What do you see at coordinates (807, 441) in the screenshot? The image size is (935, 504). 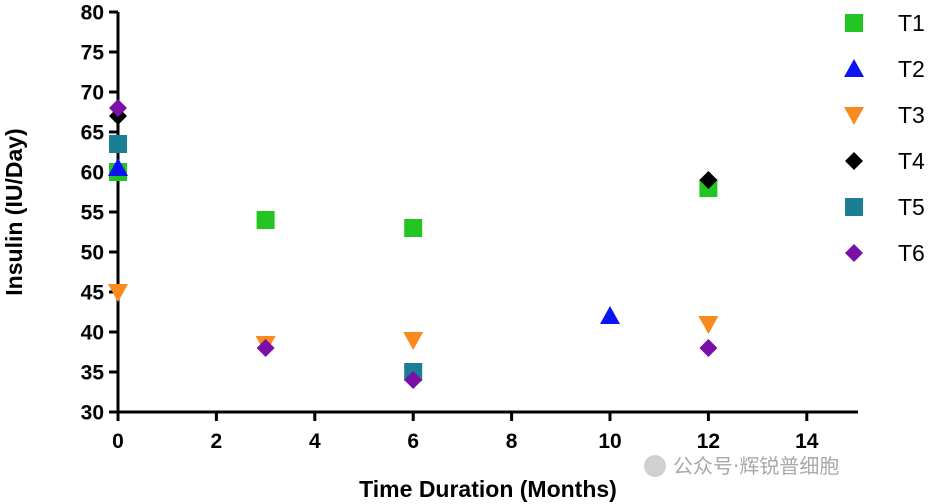 I see `x-tick-label: 14` at bounding box center [807, 441].